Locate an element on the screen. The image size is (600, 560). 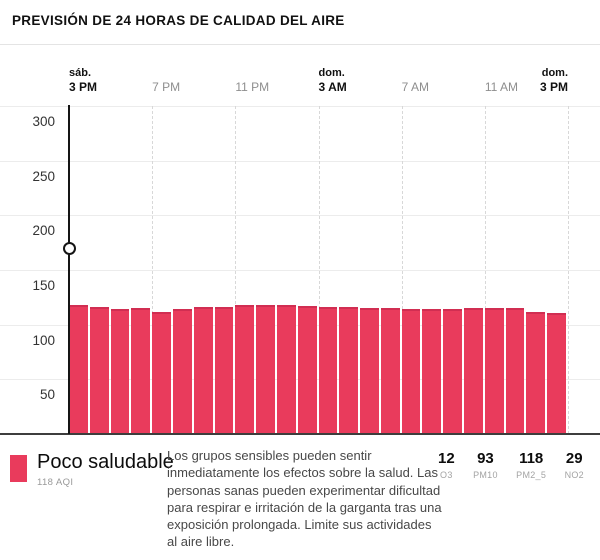
x-tick-label-0: sáb. 3 PM is located at coordinates (83, 80).